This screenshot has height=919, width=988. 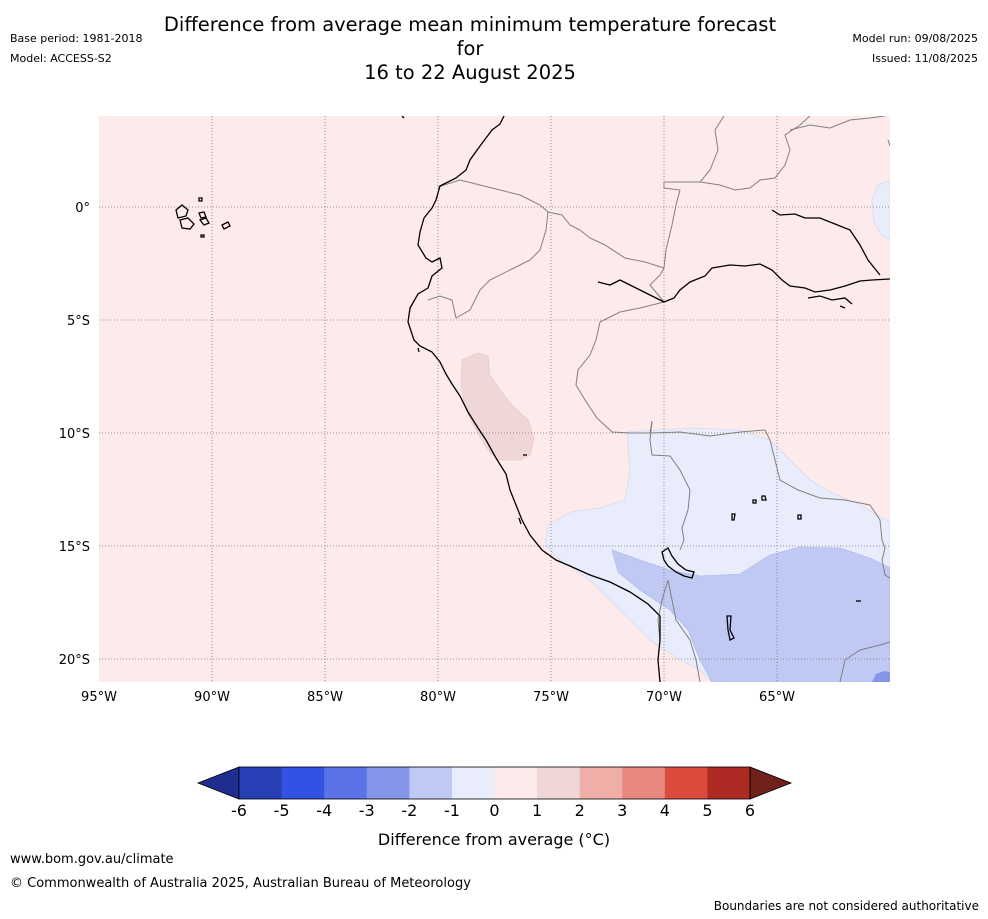 I want to click on anomaly-region-minus2, so click(x=750, y=614).